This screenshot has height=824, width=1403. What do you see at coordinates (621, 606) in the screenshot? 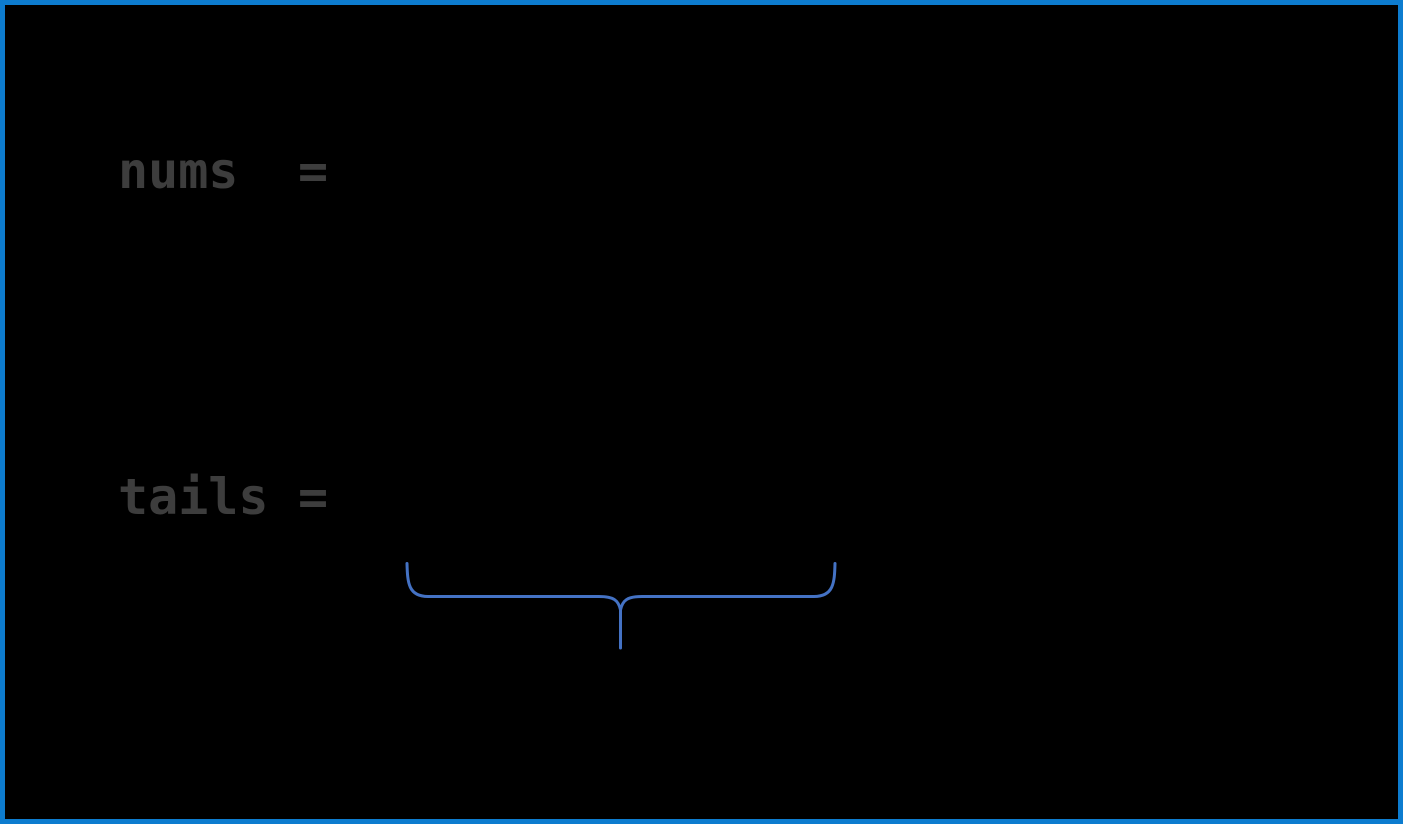
I see `underbrace-annotation-icon` at bounding box center [621, 606].